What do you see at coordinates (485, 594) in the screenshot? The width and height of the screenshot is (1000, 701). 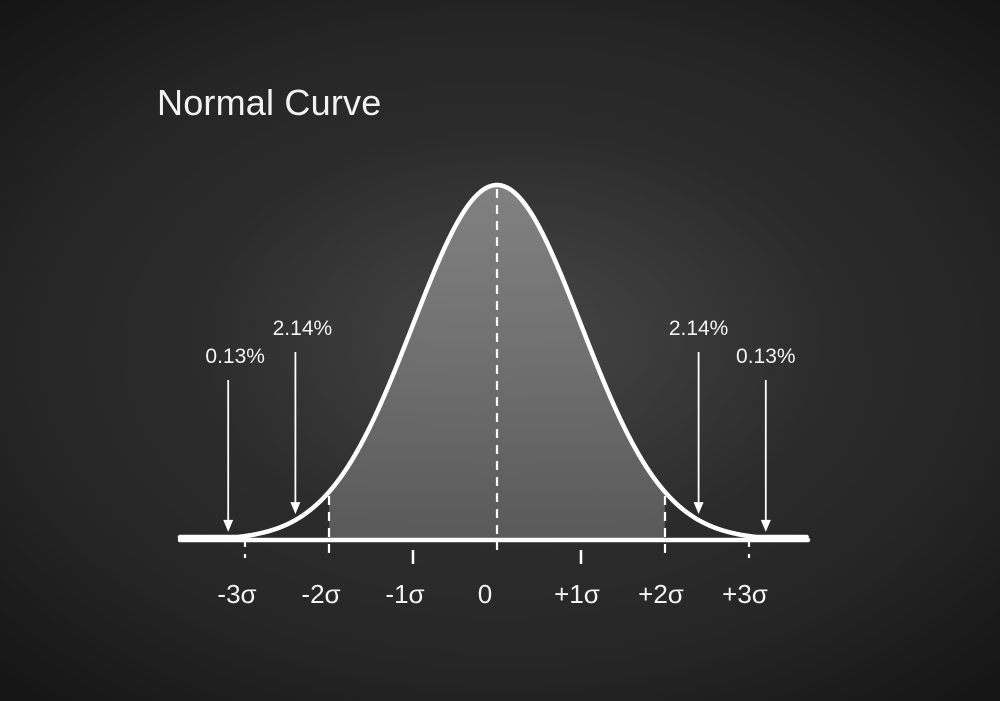 I see `tick-label: 0` at bounding box center [485, 594].